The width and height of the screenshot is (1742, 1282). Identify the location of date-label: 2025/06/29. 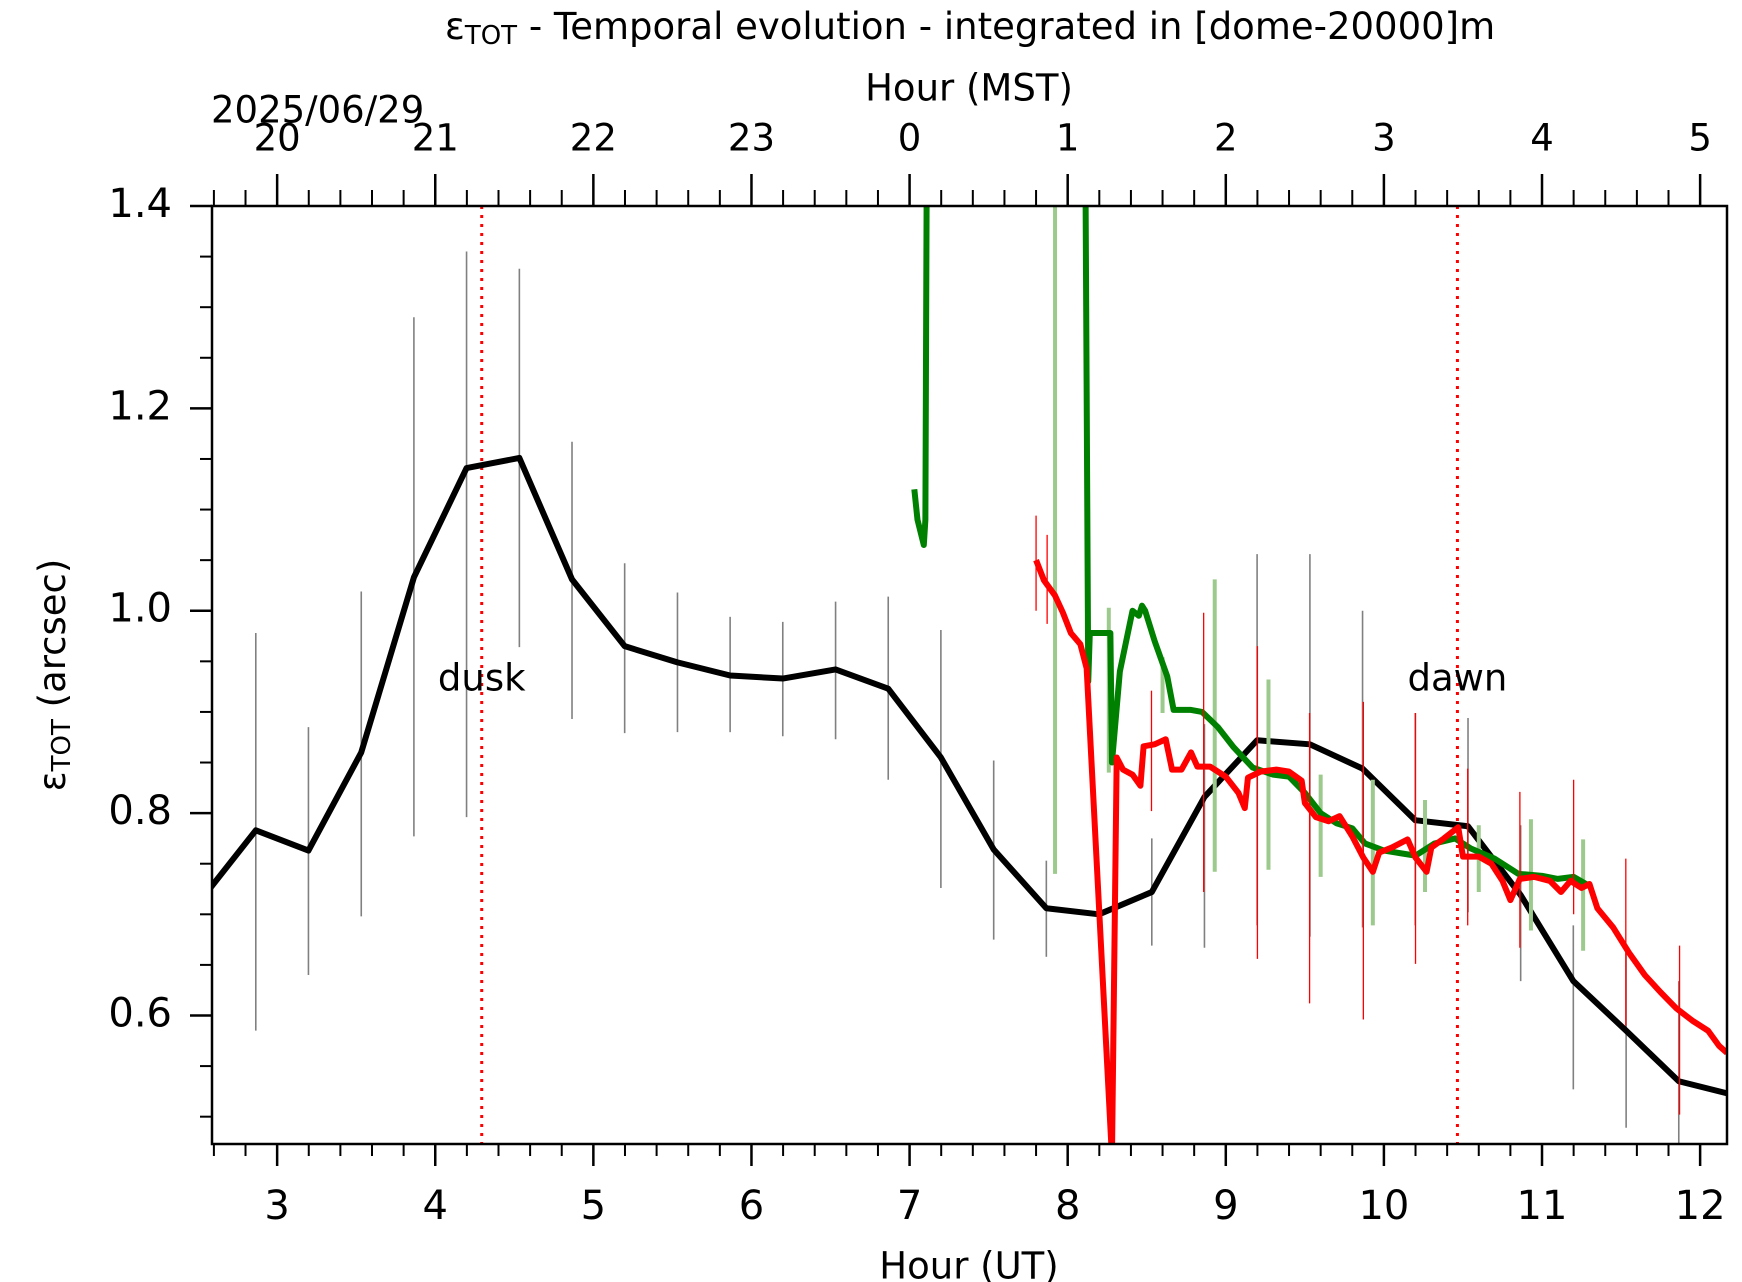
(317, 110).